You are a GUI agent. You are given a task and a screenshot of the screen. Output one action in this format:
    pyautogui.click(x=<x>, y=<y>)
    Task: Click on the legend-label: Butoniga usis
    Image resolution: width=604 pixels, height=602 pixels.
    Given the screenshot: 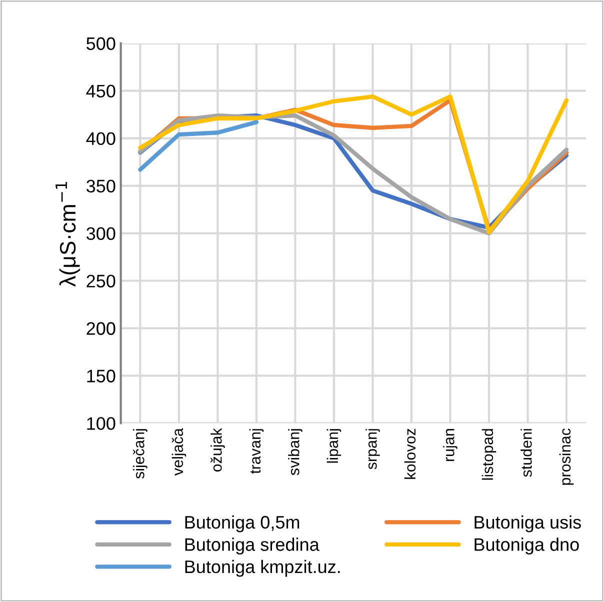 What is the action you would take?
    pyautogui.click(x=527, y=523)
    